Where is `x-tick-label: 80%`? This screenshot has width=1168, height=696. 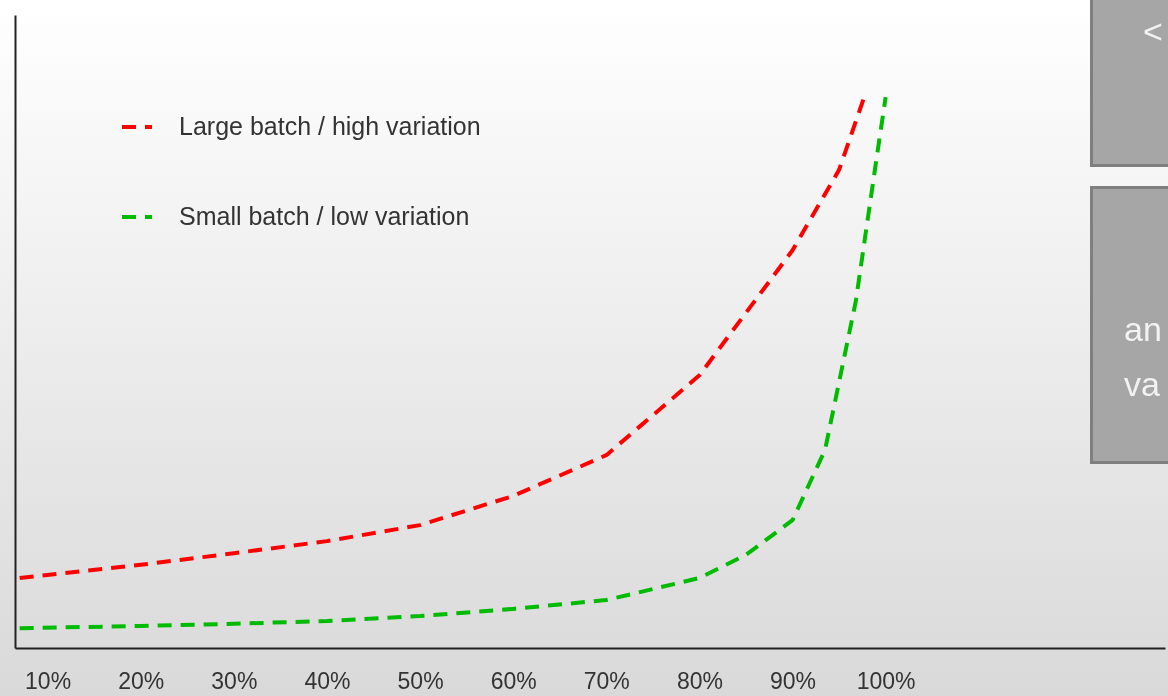 x-tick-label: 80% is located at coordinates (699, 680).